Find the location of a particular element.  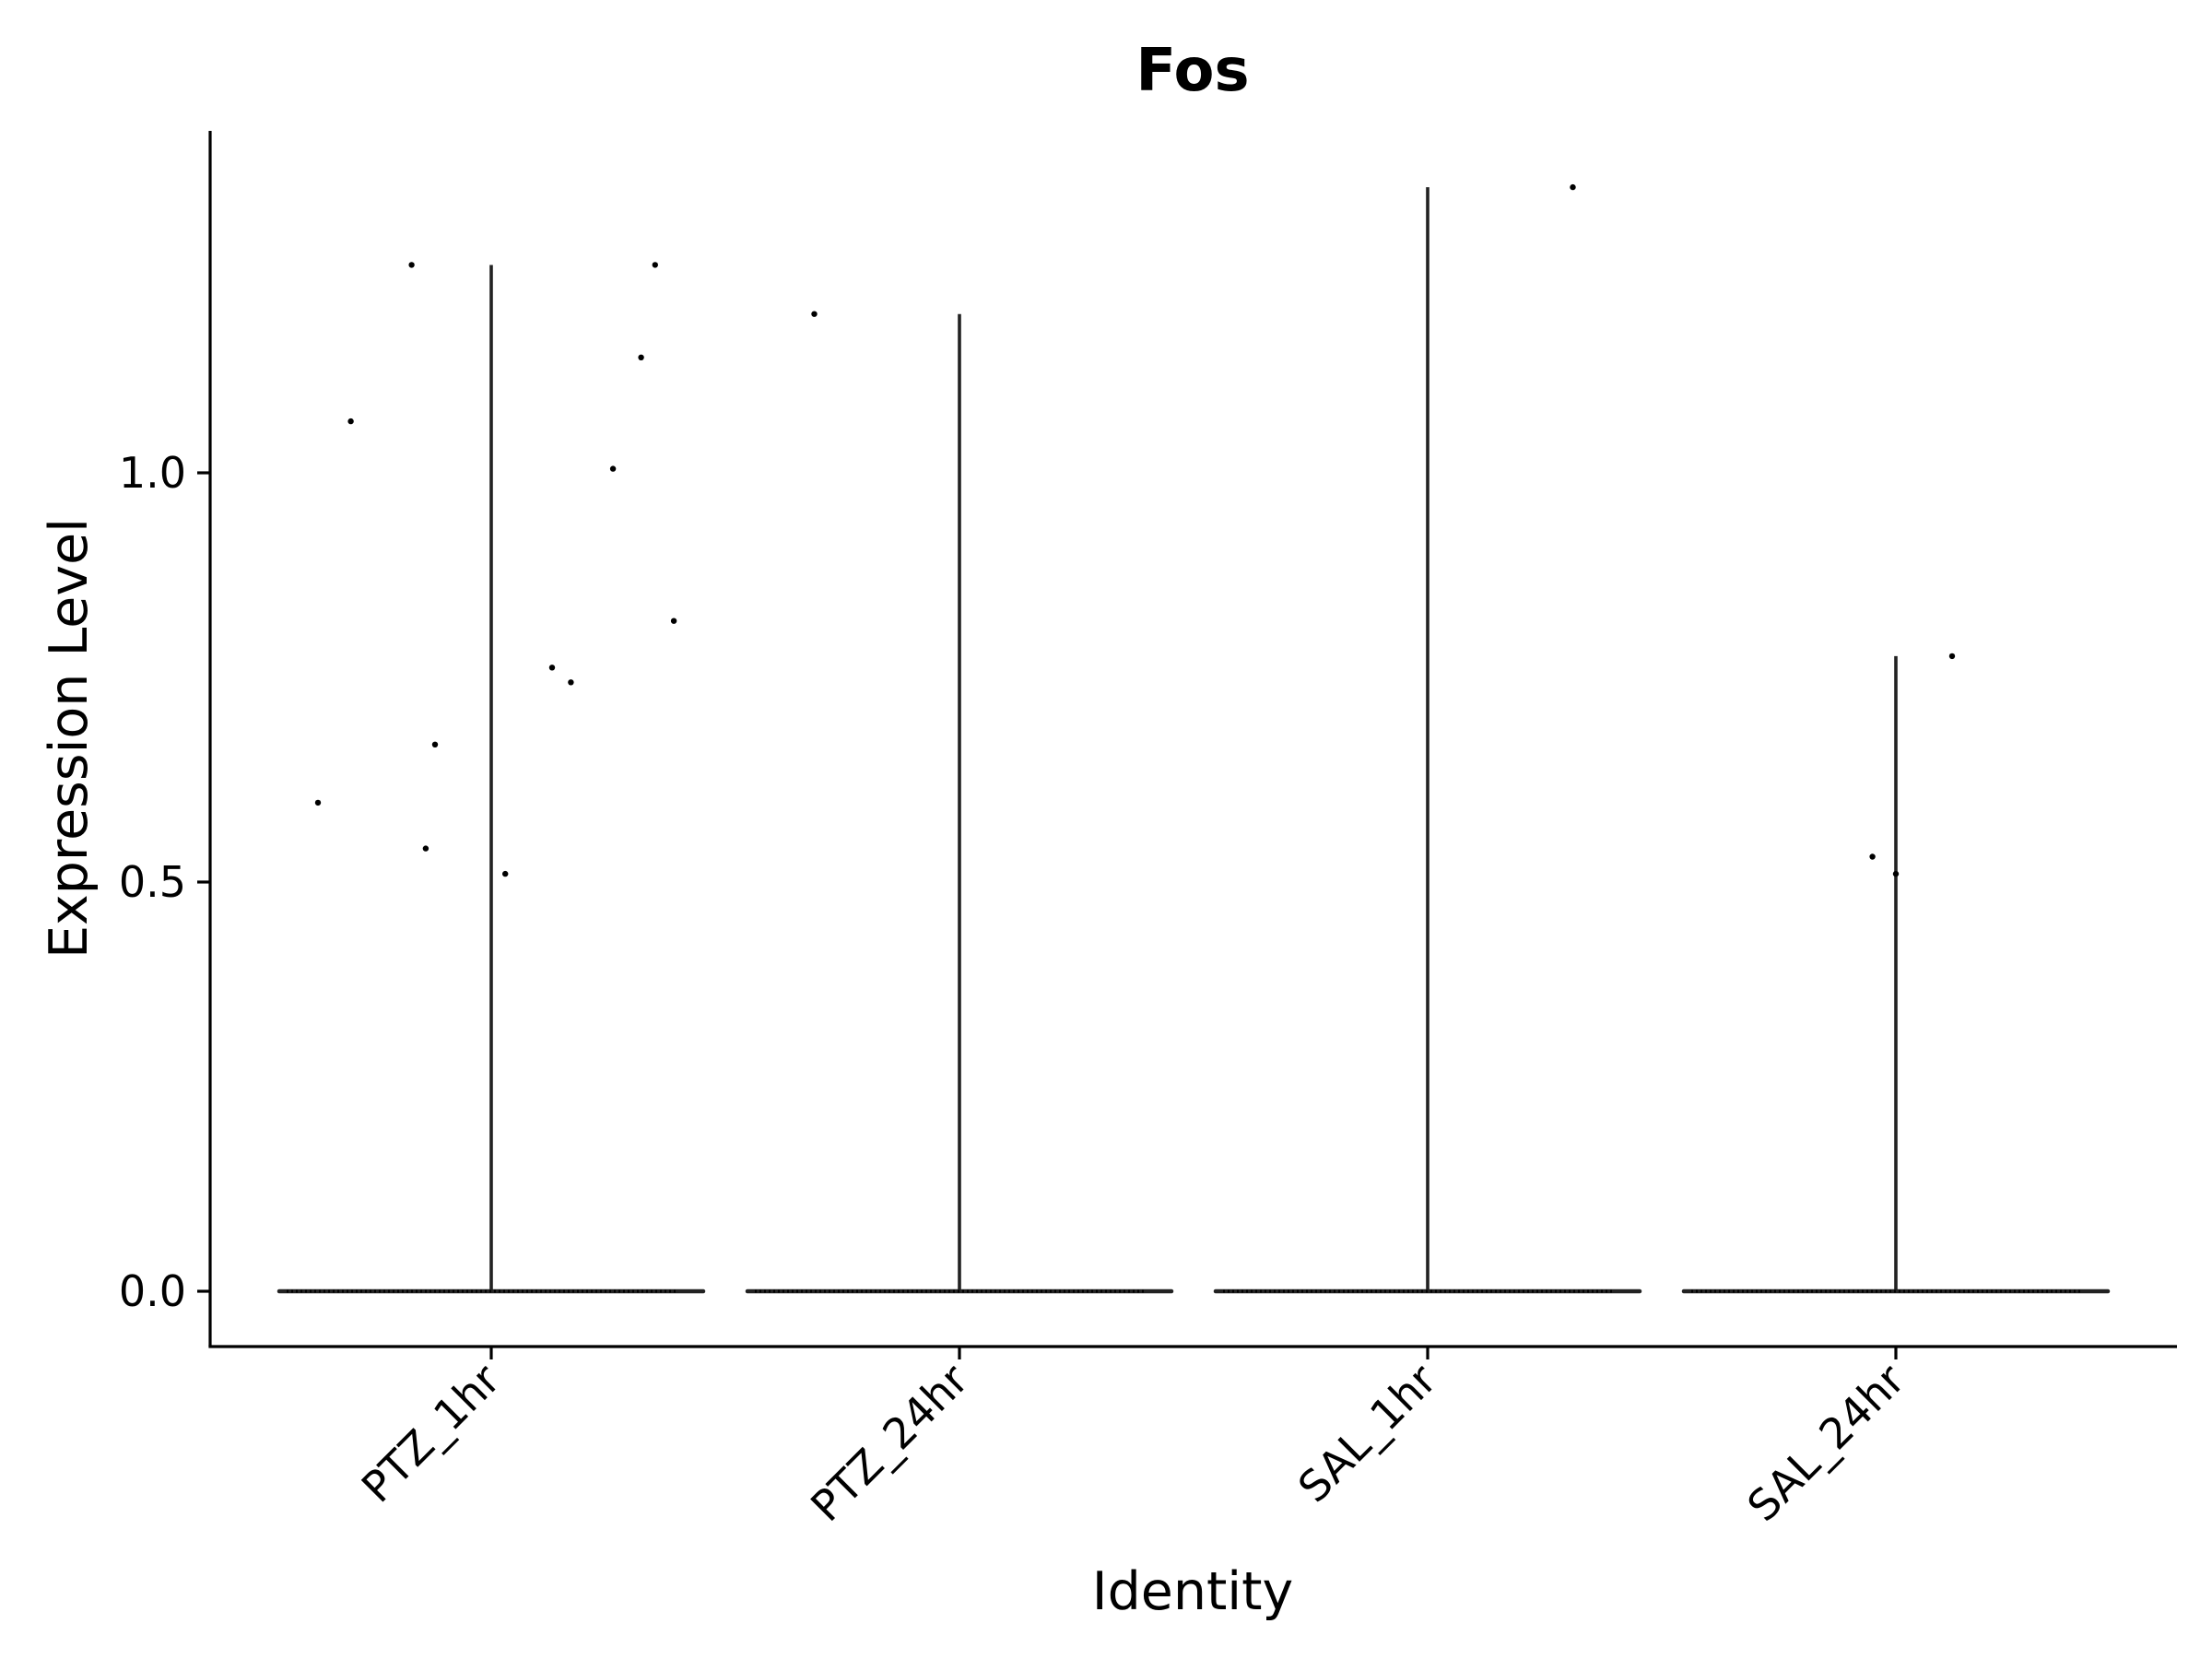

violin-SAL_24hr is located at coordinates (1896, 974).